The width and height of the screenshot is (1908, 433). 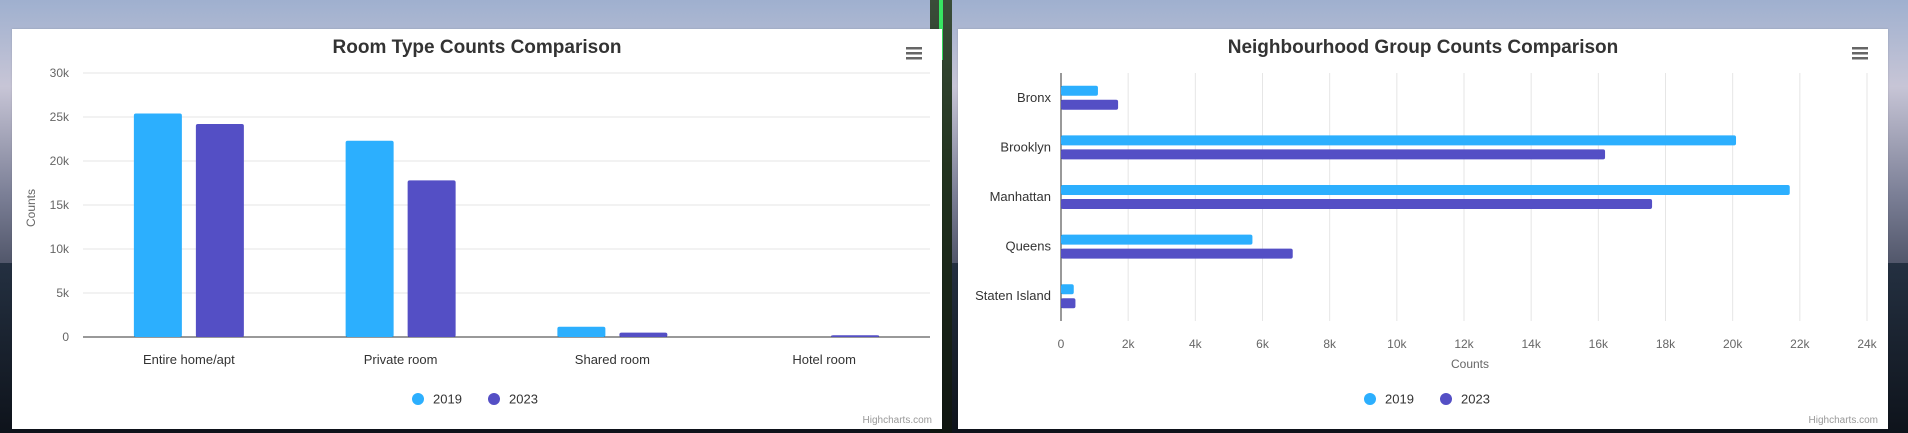 I want to click on x-category-label: Entire home/apt, so click(x=189, y=359).